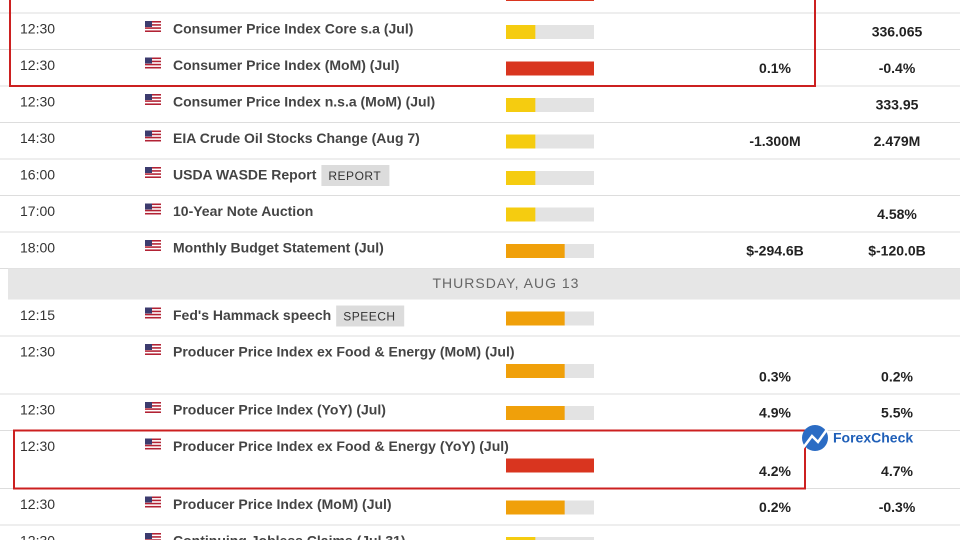  Describe the element at coordinates (873, 438) in the screenshot. I see `watermark: ForexCheck` at that location.